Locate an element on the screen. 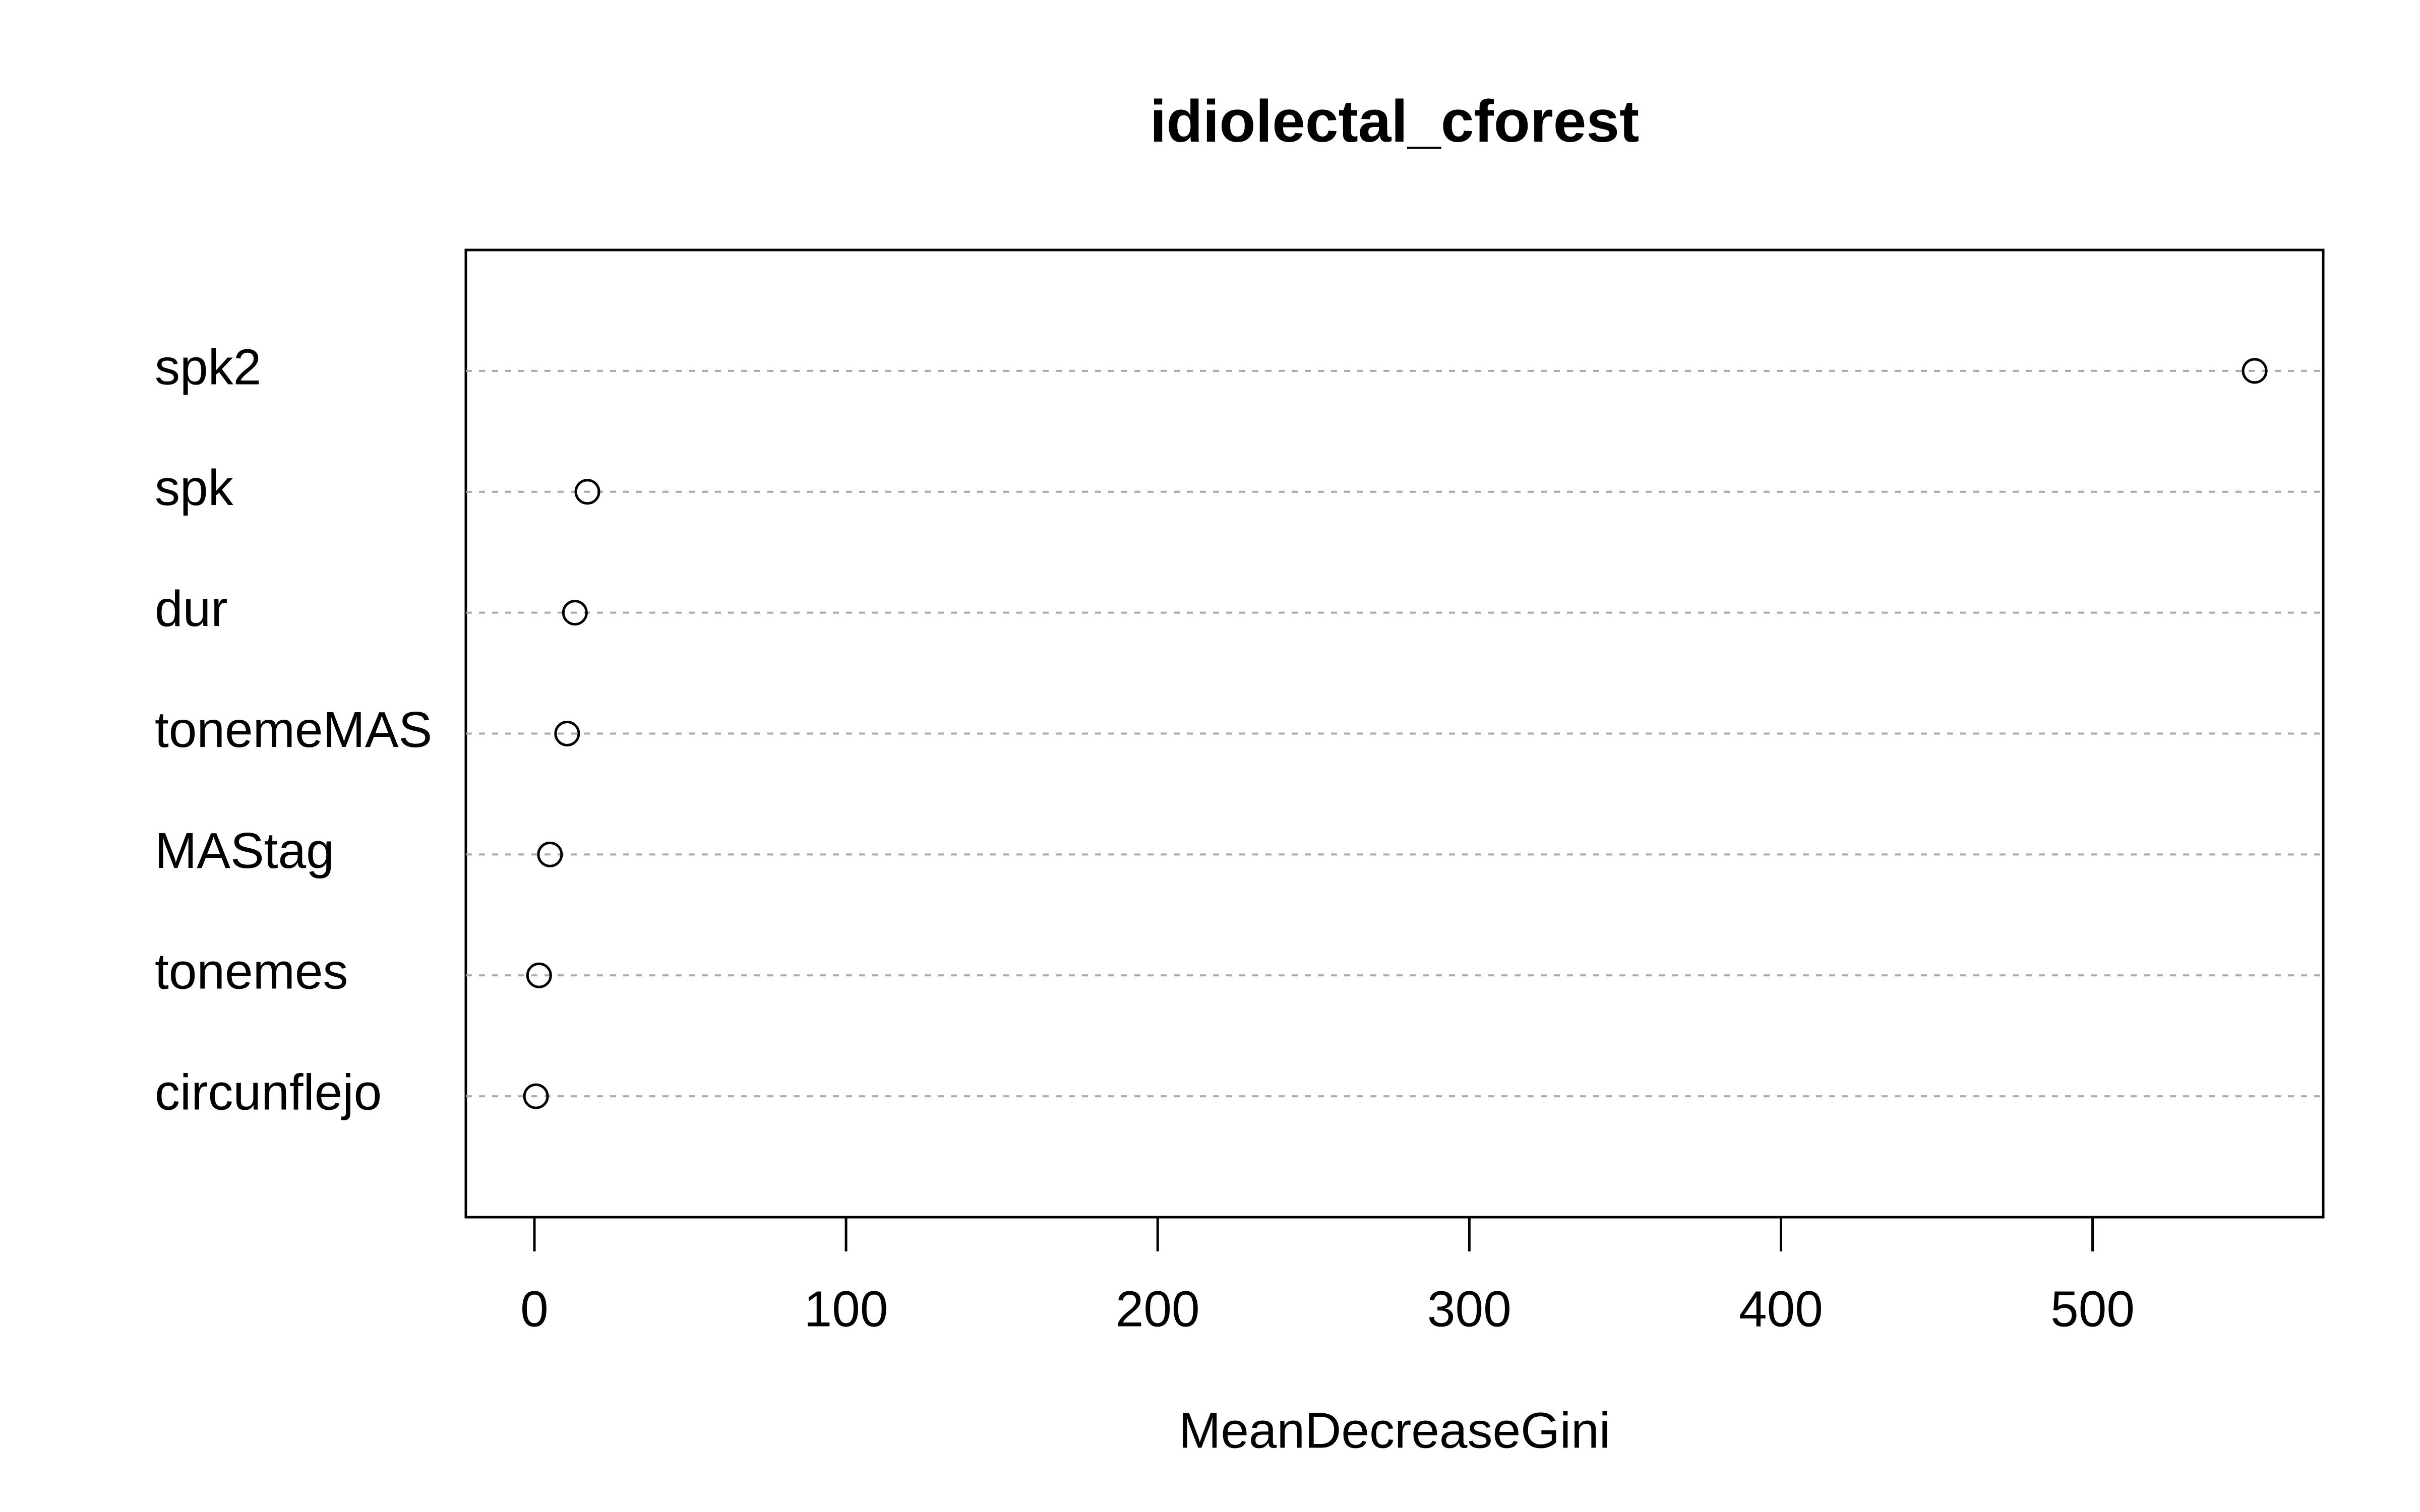 The width and height of the screenshot is (2420, 1512). y-tick-label: tonemeMAS is located at coordinates (293, 730).